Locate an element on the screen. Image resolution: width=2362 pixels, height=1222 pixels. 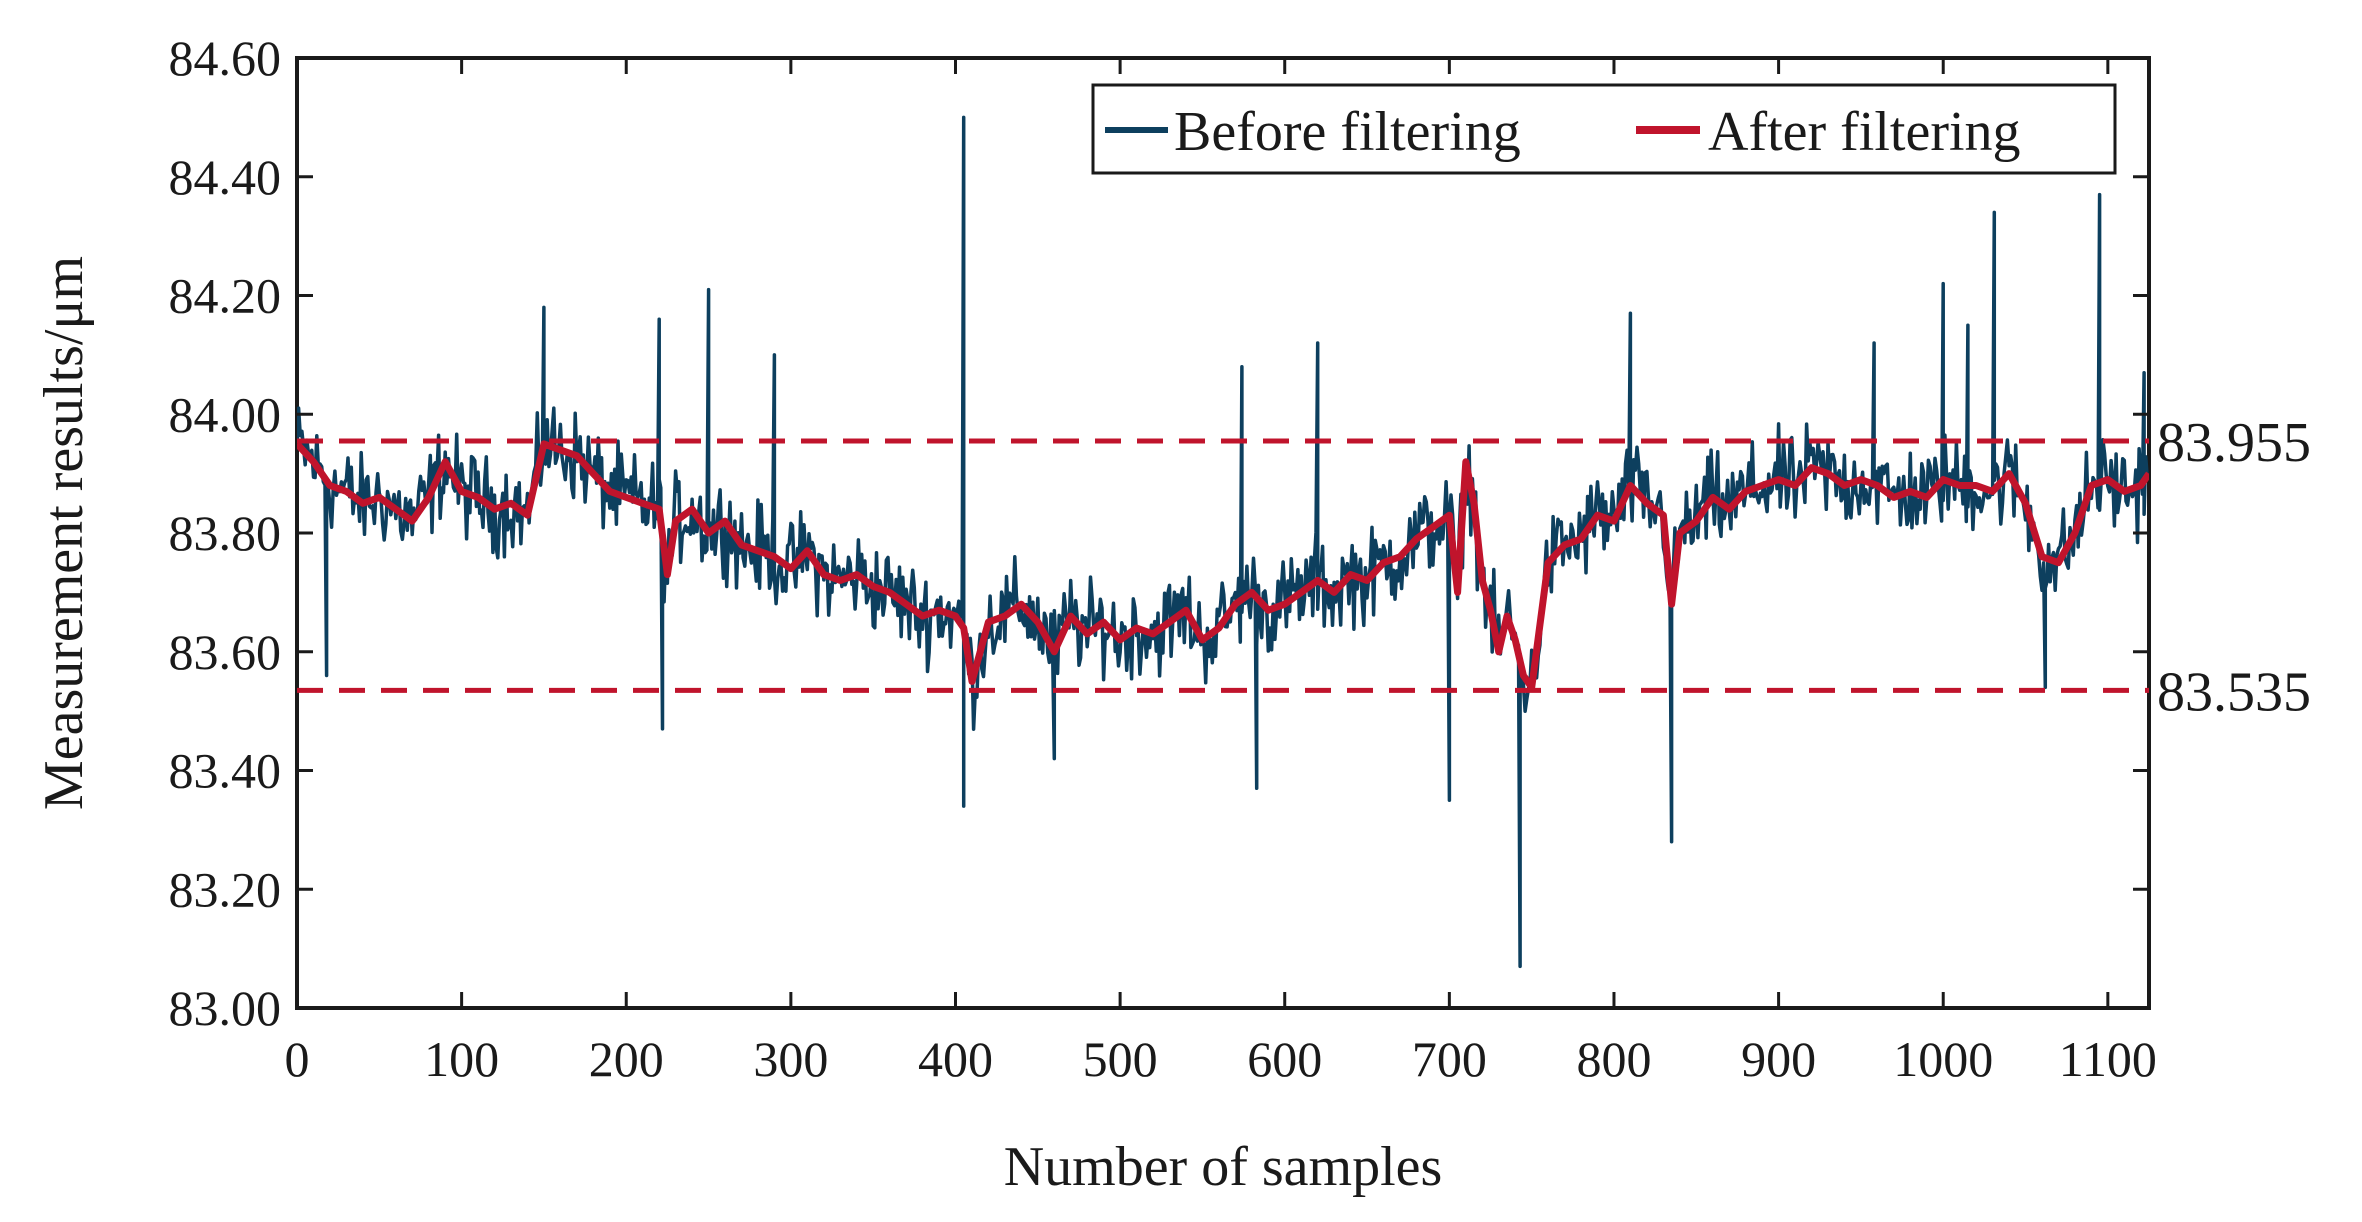
y-tick-label: 83.20 is located at coordinates (225, 889).